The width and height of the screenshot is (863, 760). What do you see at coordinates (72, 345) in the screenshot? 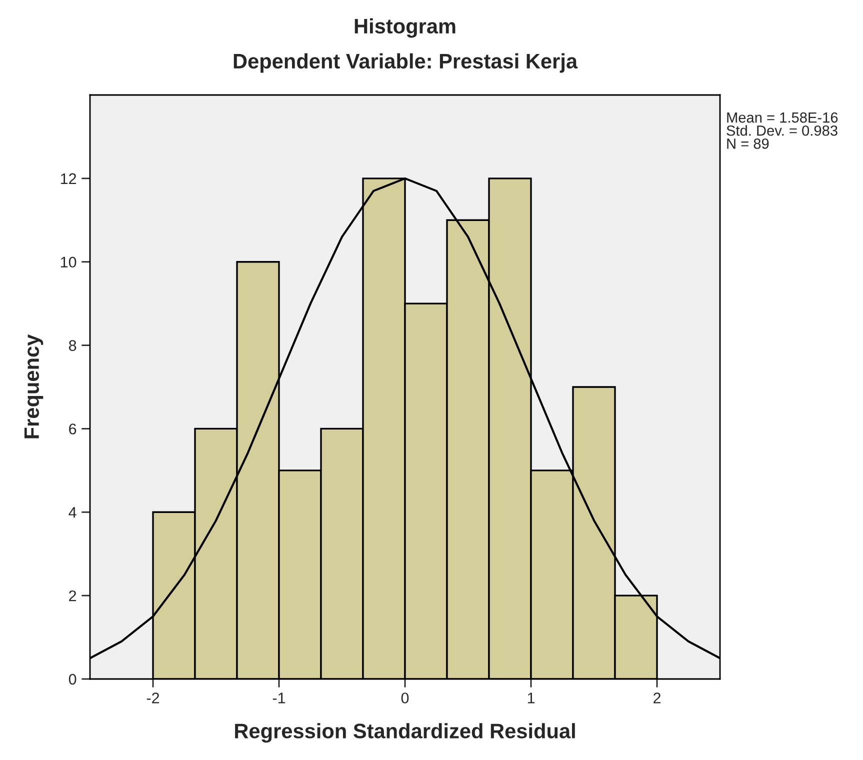
I see `y-tick-label: 8` at bounding box center [72, 345].